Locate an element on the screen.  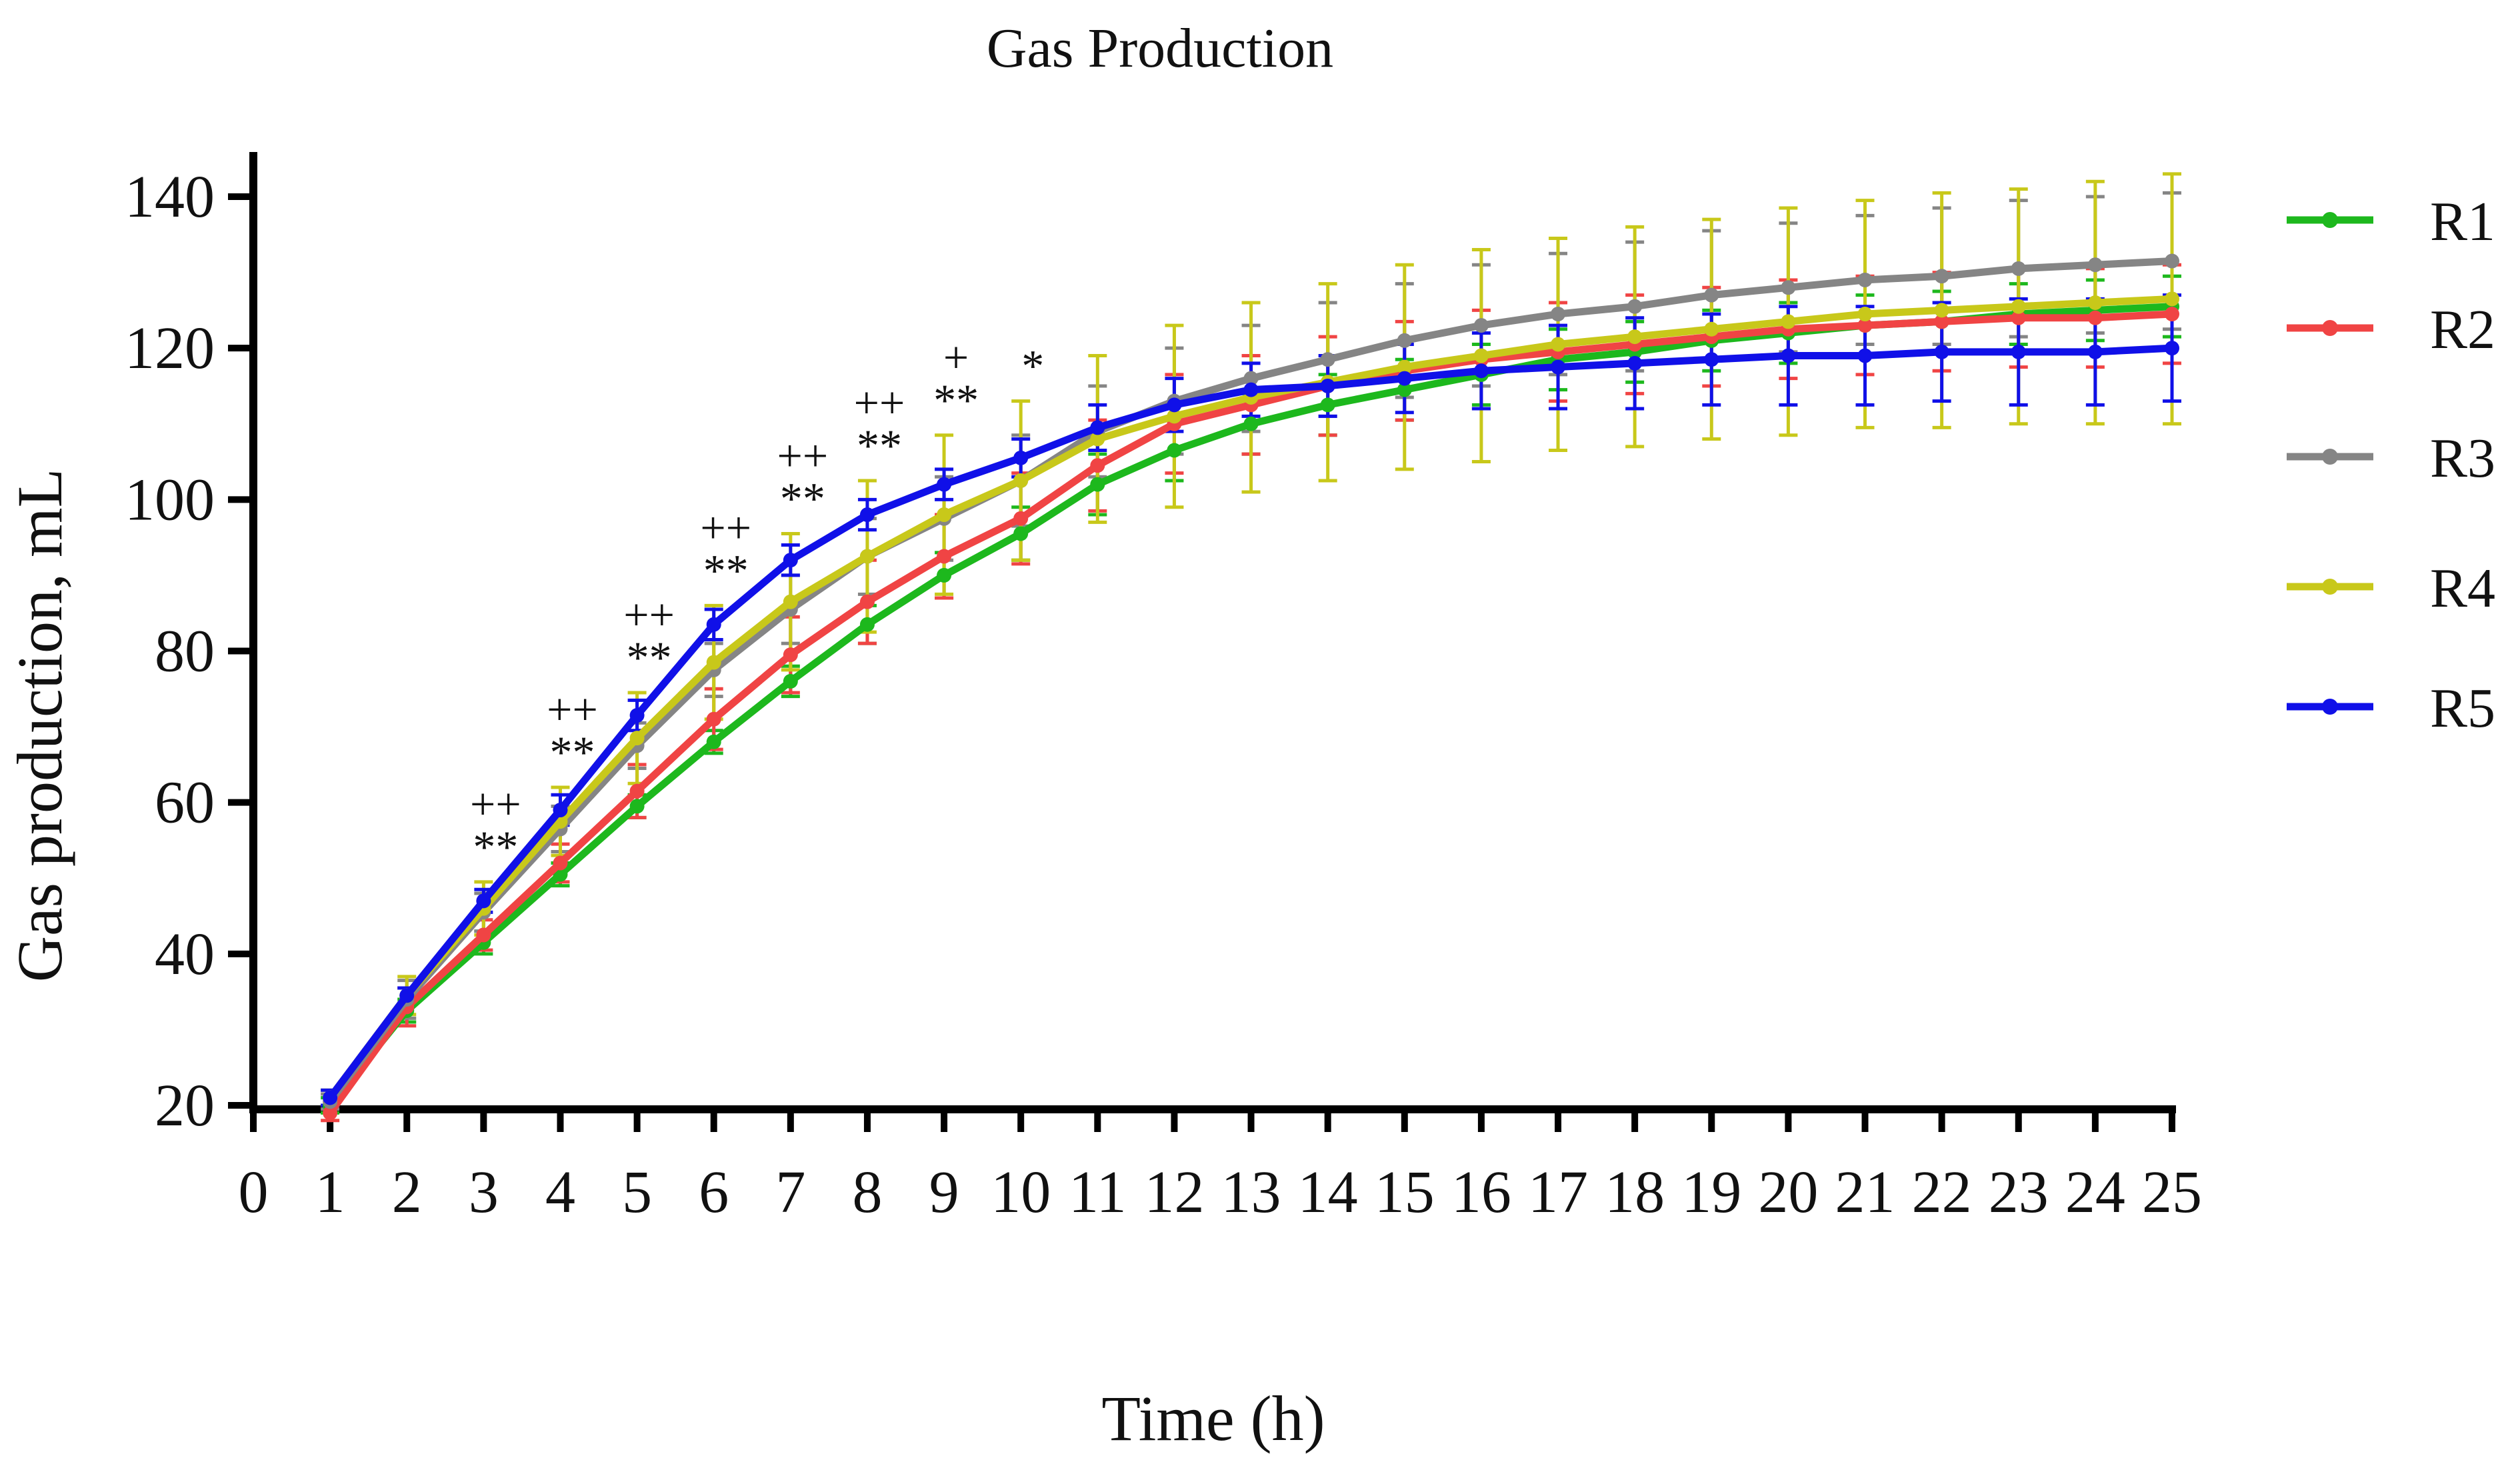
x-tick-label: 18 is located at coordinates (1635, 1192).